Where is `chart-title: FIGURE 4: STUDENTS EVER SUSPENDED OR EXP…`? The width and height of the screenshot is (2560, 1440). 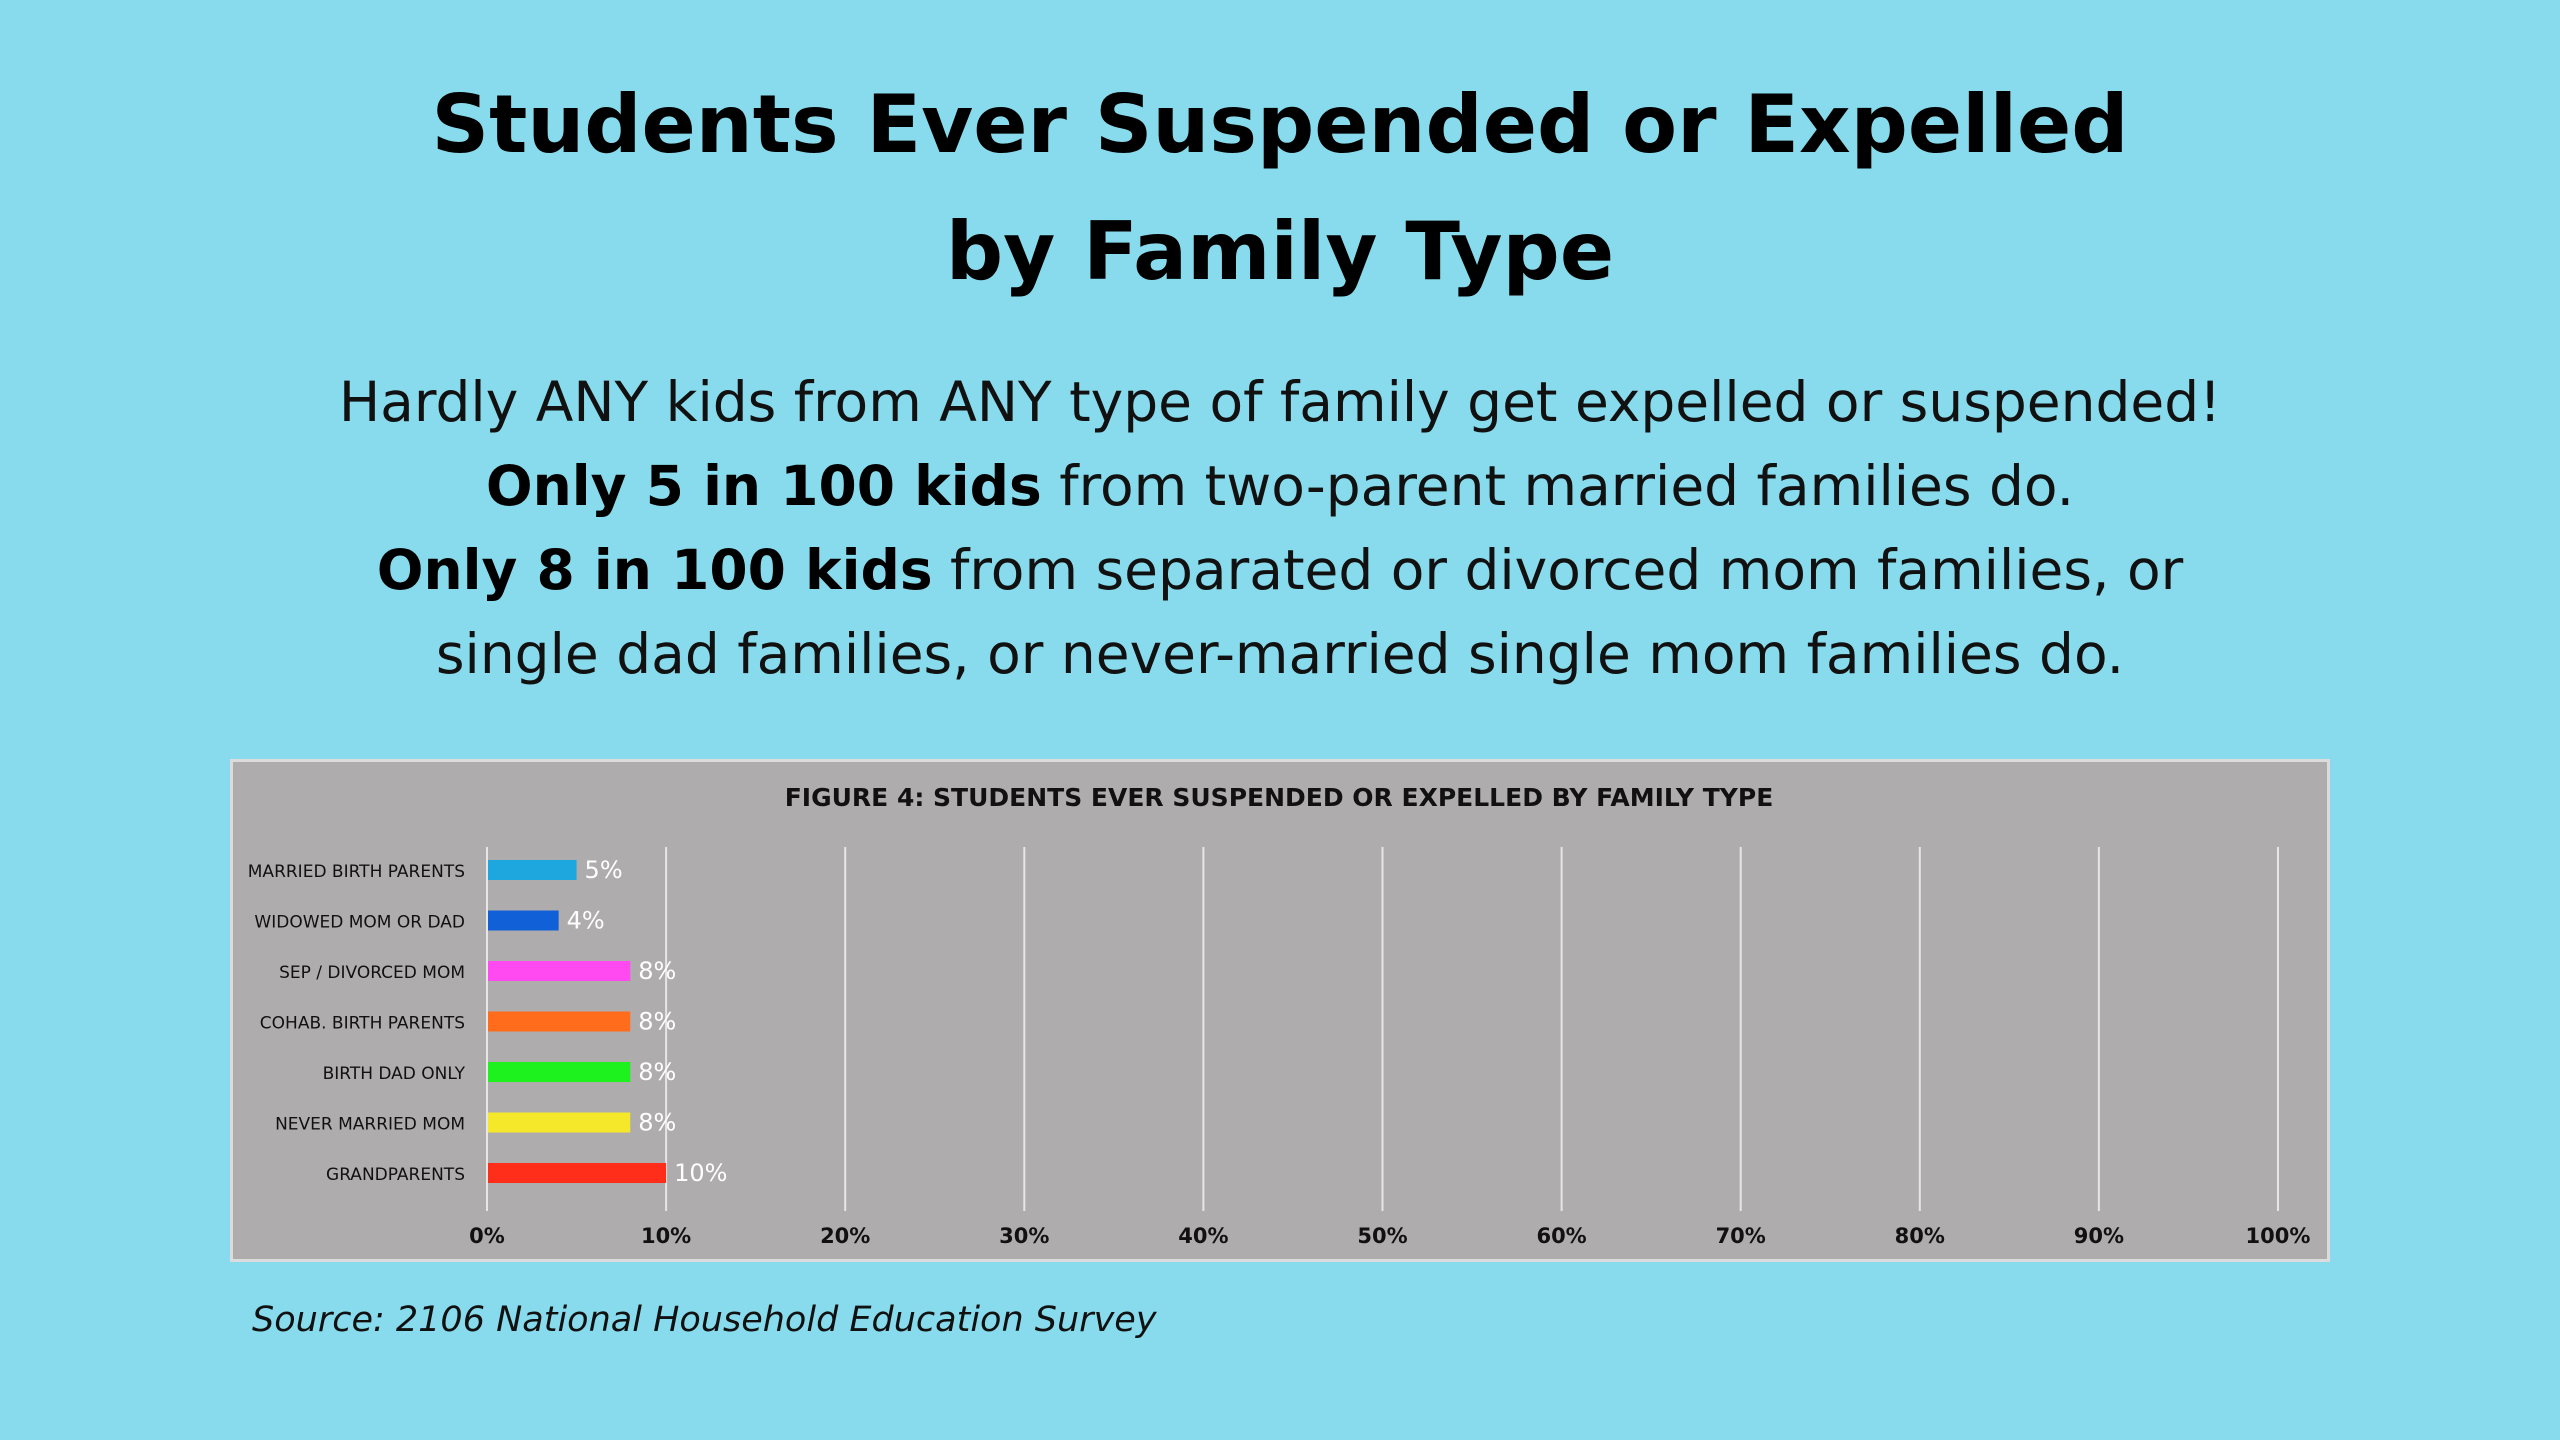
chart-title: FIGURE 4: STUDENTS EVER SUSPENDED OR EXP… is located at coordinates (1279, 797).